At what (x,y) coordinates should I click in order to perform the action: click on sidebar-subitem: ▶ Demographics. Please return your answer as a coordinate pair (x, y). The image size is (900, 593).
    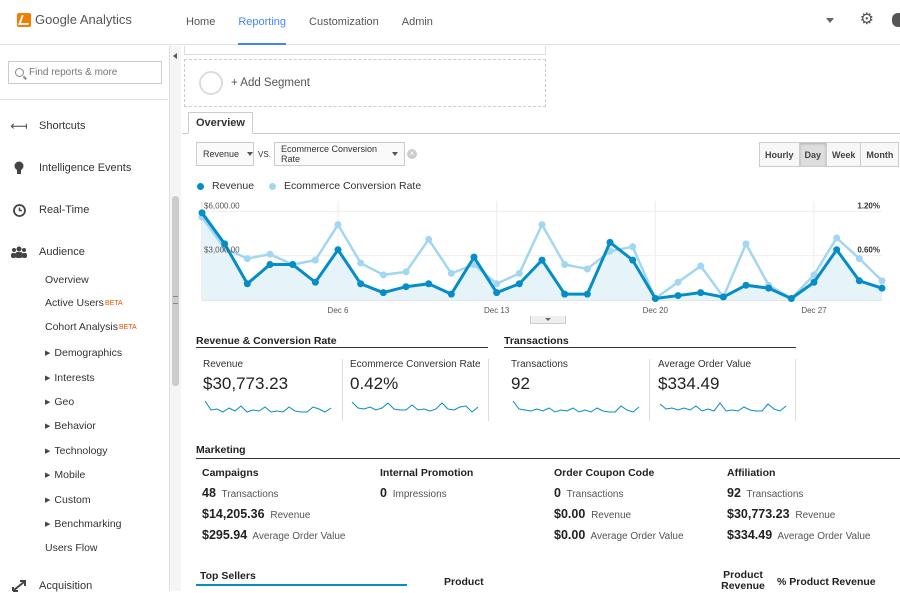
    Looking at the image, I should click on (83, 353).